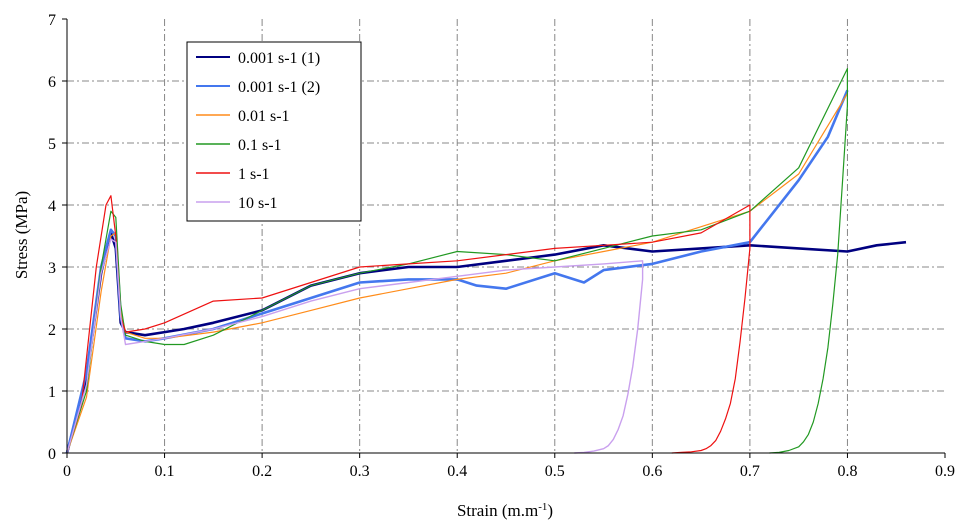 This screenshot has height=524, width=960. I want to click on x-tick-label: 0.2, so click(262, 471).